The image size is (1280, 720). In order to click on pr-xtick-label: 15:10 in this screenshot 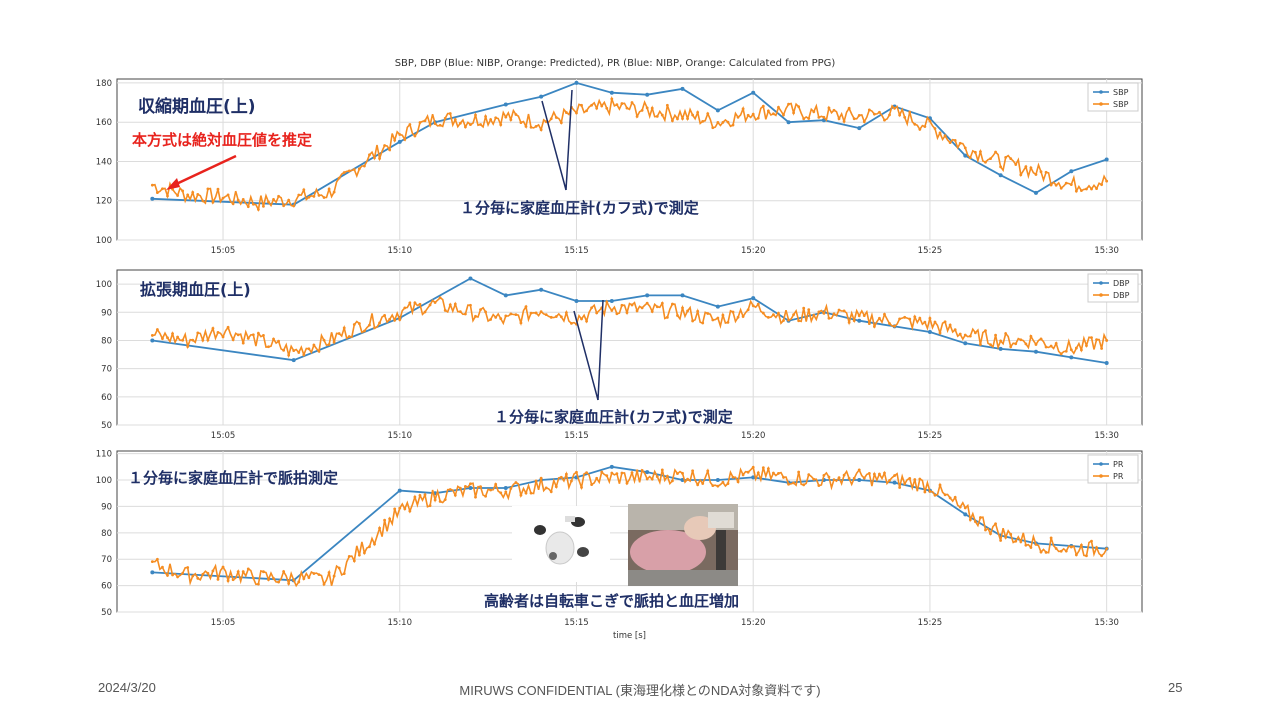, I will do `click(400, 623)`.